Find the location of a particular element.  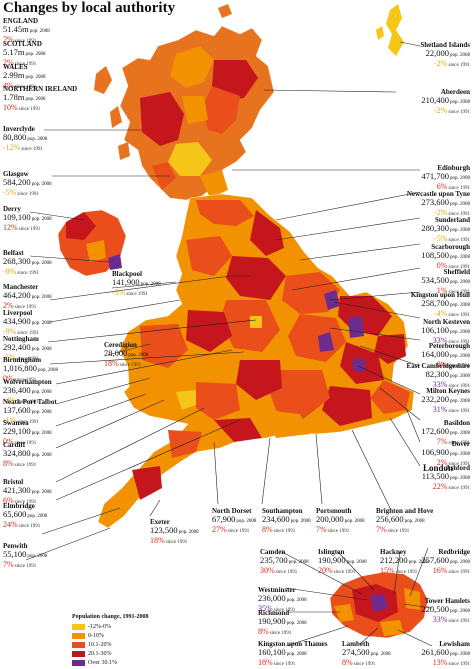

label-penwith: Penwith 55,100pop. 2008 7%since 1991 is located at coordinates (25, 556).